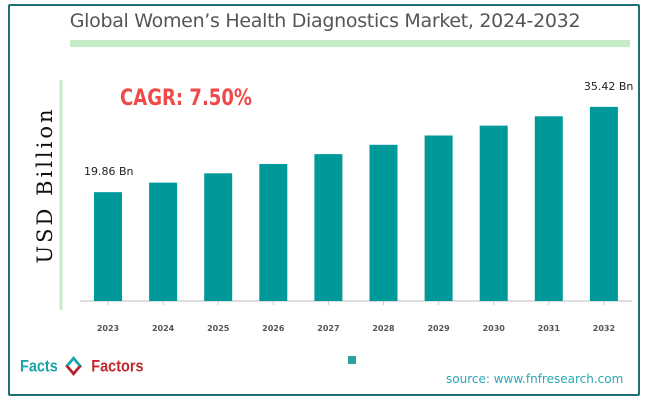 The image size is (650, 400). Describe the element at coordinates (549, 328) in the screenshot. I see `x-tick-label-2031: 2031` at that location.